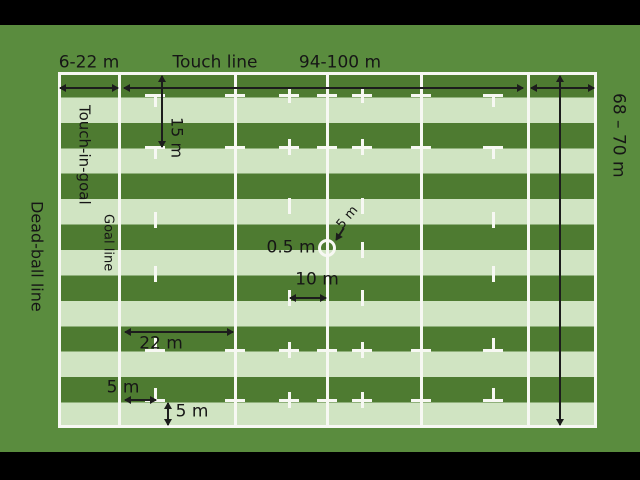 This screenshot has width=640, height=480. What do you see at coordinates (308, 298) in the screenshot?
I see `ten-m-arrow` at bounding box center [308, 298].